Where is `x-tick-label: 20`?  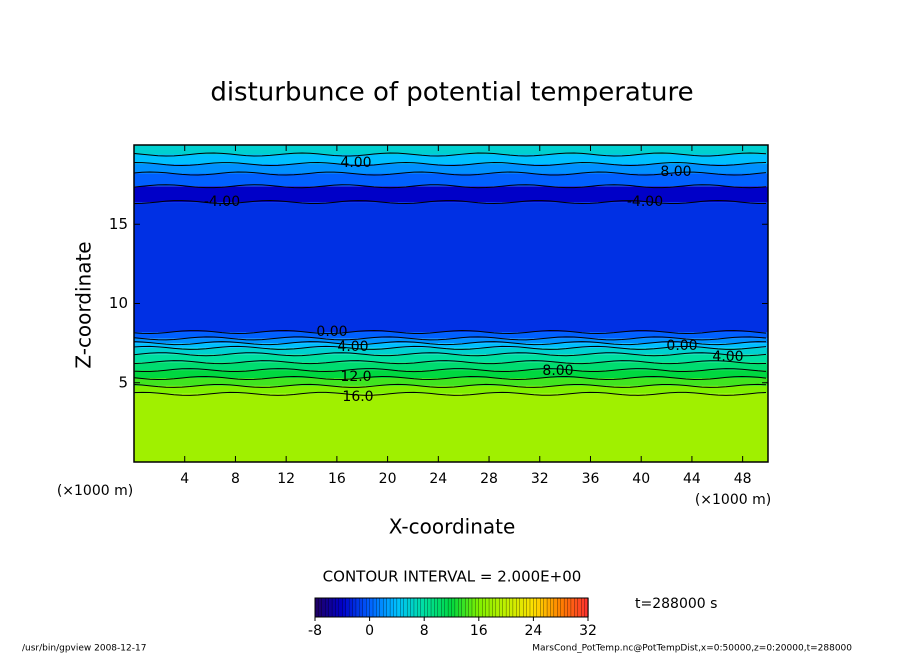
x-tick-label: 20 is located at coordinates (388, 479).